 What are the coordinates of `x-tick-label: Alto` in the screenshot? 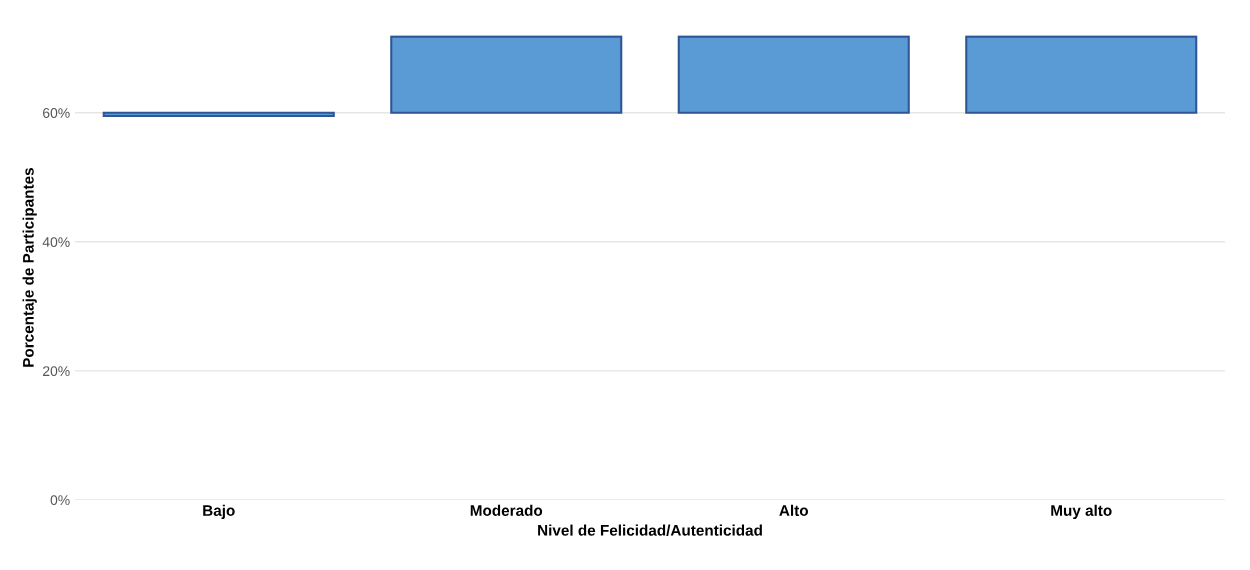 It's located at (793, 510).